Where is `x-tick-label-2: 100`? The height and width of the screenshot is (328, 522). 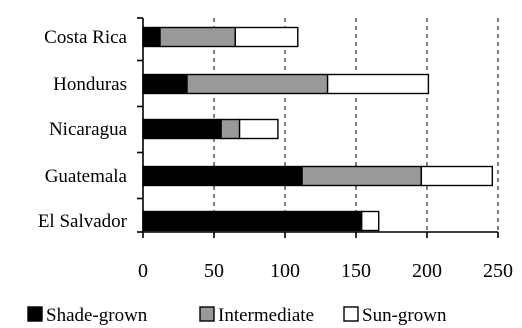
x-tick-label-2: 100 is located at coordinates (285, 271).